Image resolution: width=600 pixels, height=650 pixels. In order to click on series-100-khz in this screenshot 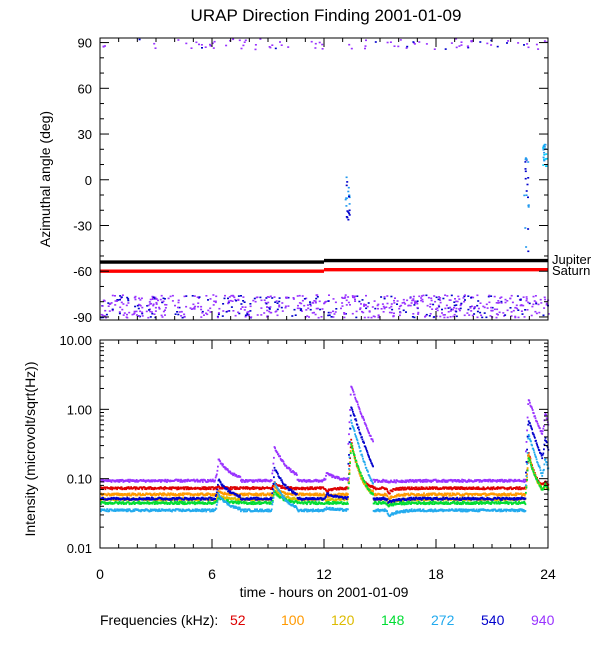, I will do `click(325, 471)`.